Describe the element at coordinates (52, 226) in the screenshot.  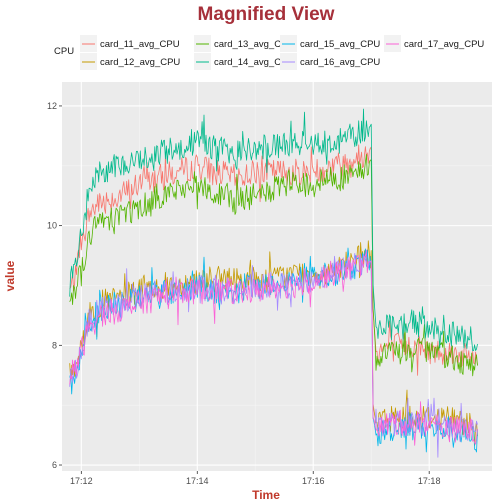
I see `y-tick-label: 10` at that location.